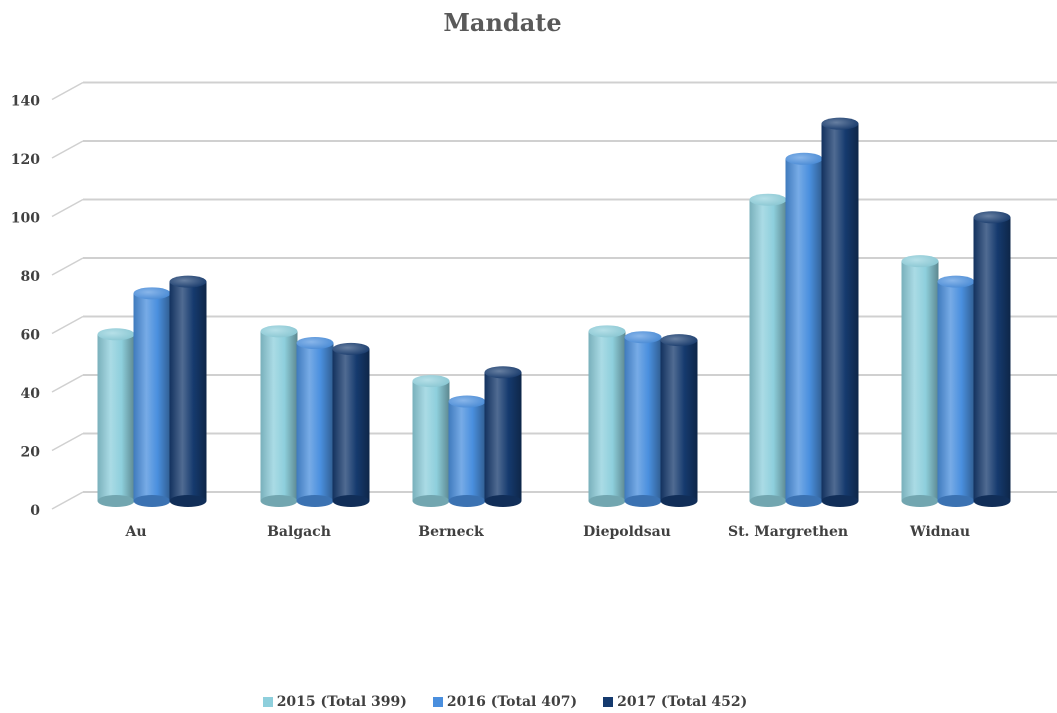 The image size is (1057, 713). I want to click on x-tick-label: Au, so click(135, 532).